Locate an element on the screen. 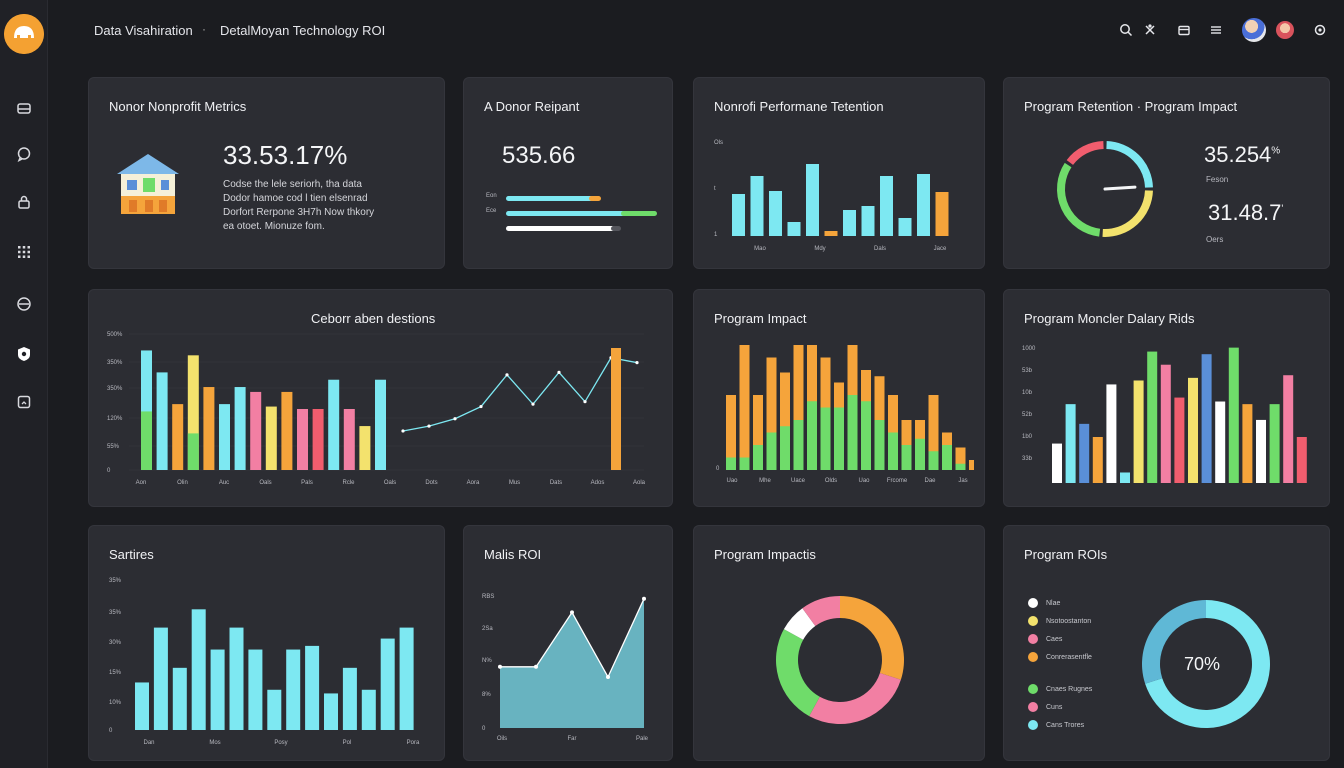 This screenshot has width=1344, height=768. progress-row is located at coordinates (571, 229).